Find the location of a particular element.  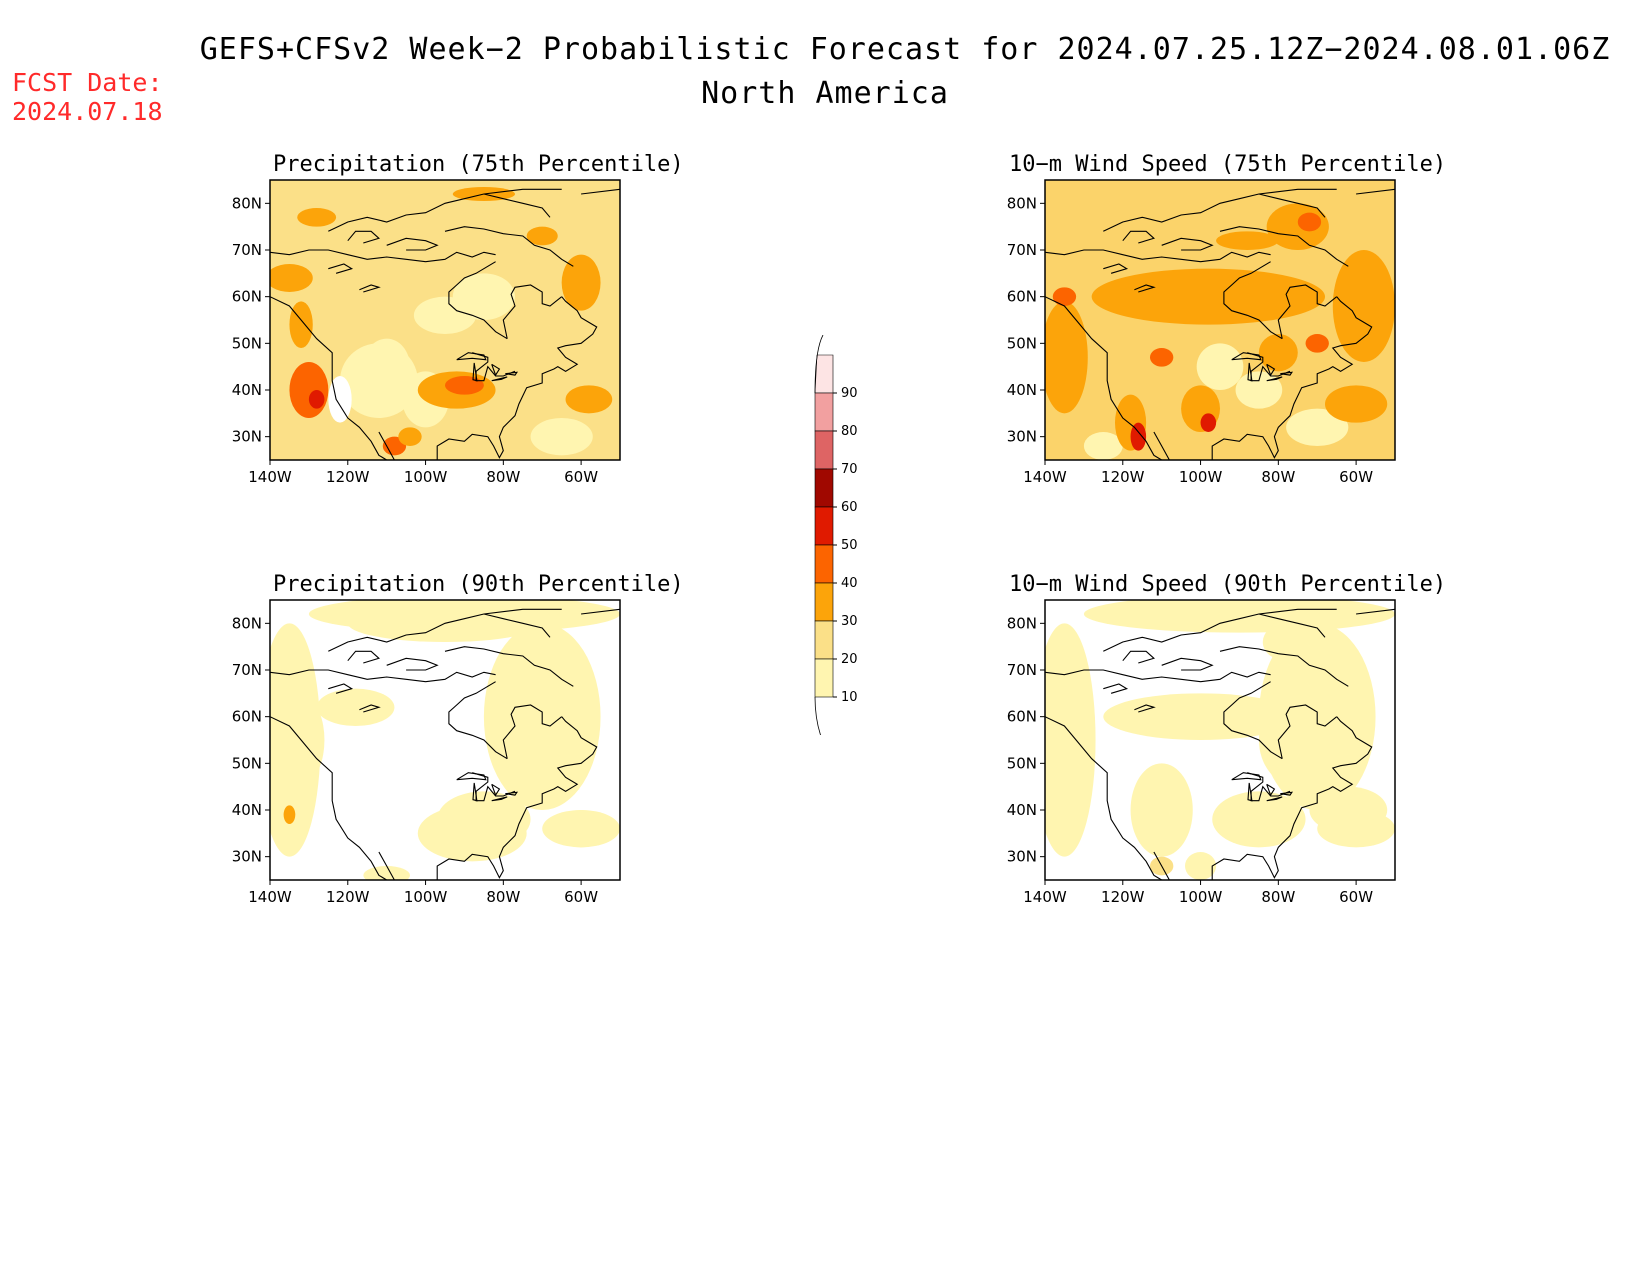

lat-tick-label: 70N is located at coordinates (1022, 670).